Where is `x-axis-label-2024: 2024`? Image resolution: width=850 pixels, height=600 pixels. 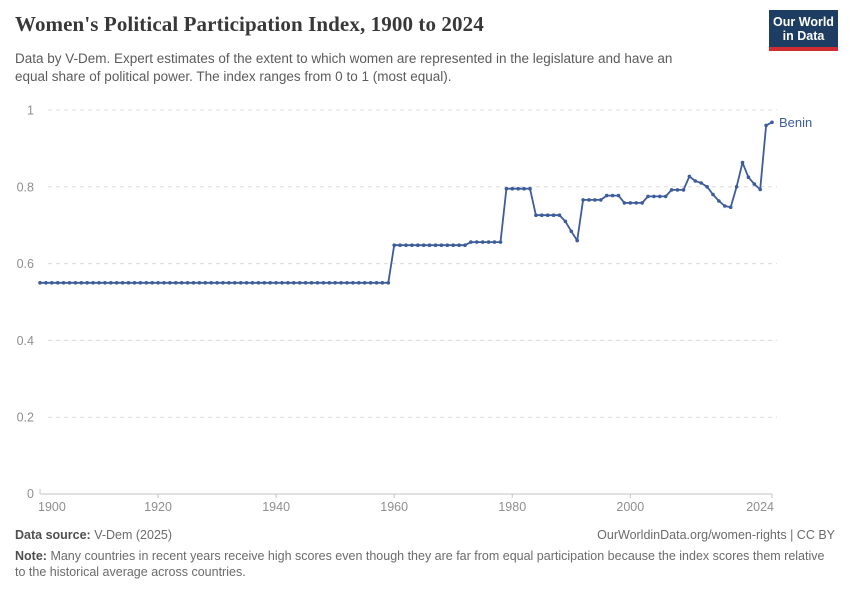 x-axis-label-2024: 2024 is located at coordinates (760, 507).